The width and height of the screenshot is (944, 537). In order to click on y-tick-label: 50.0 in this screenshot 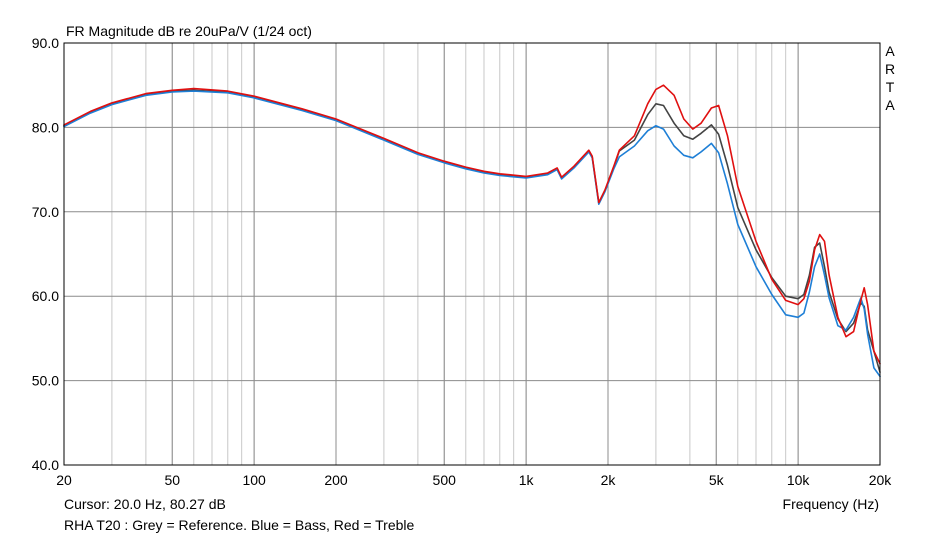, I will do `click(45, 381)`.